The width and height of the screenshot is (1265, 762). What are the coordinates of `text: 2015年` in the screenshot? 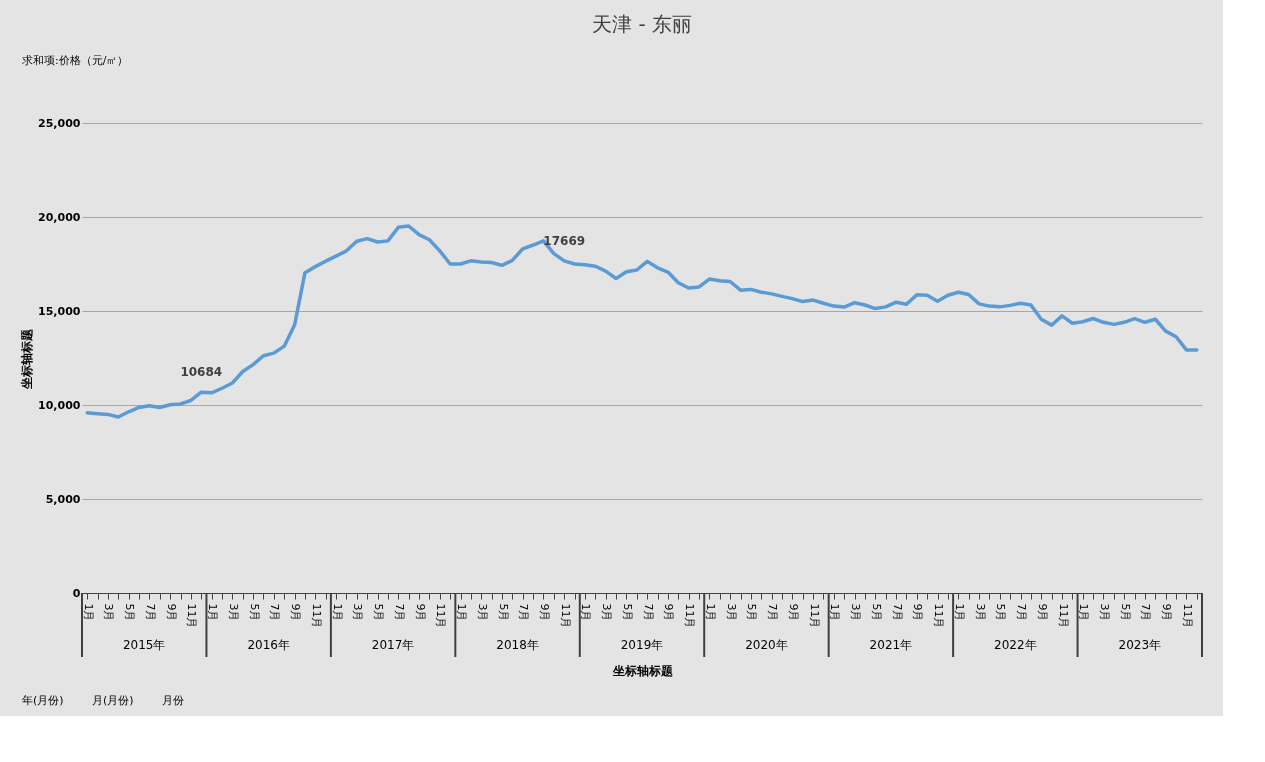 It's located at (144, 645).